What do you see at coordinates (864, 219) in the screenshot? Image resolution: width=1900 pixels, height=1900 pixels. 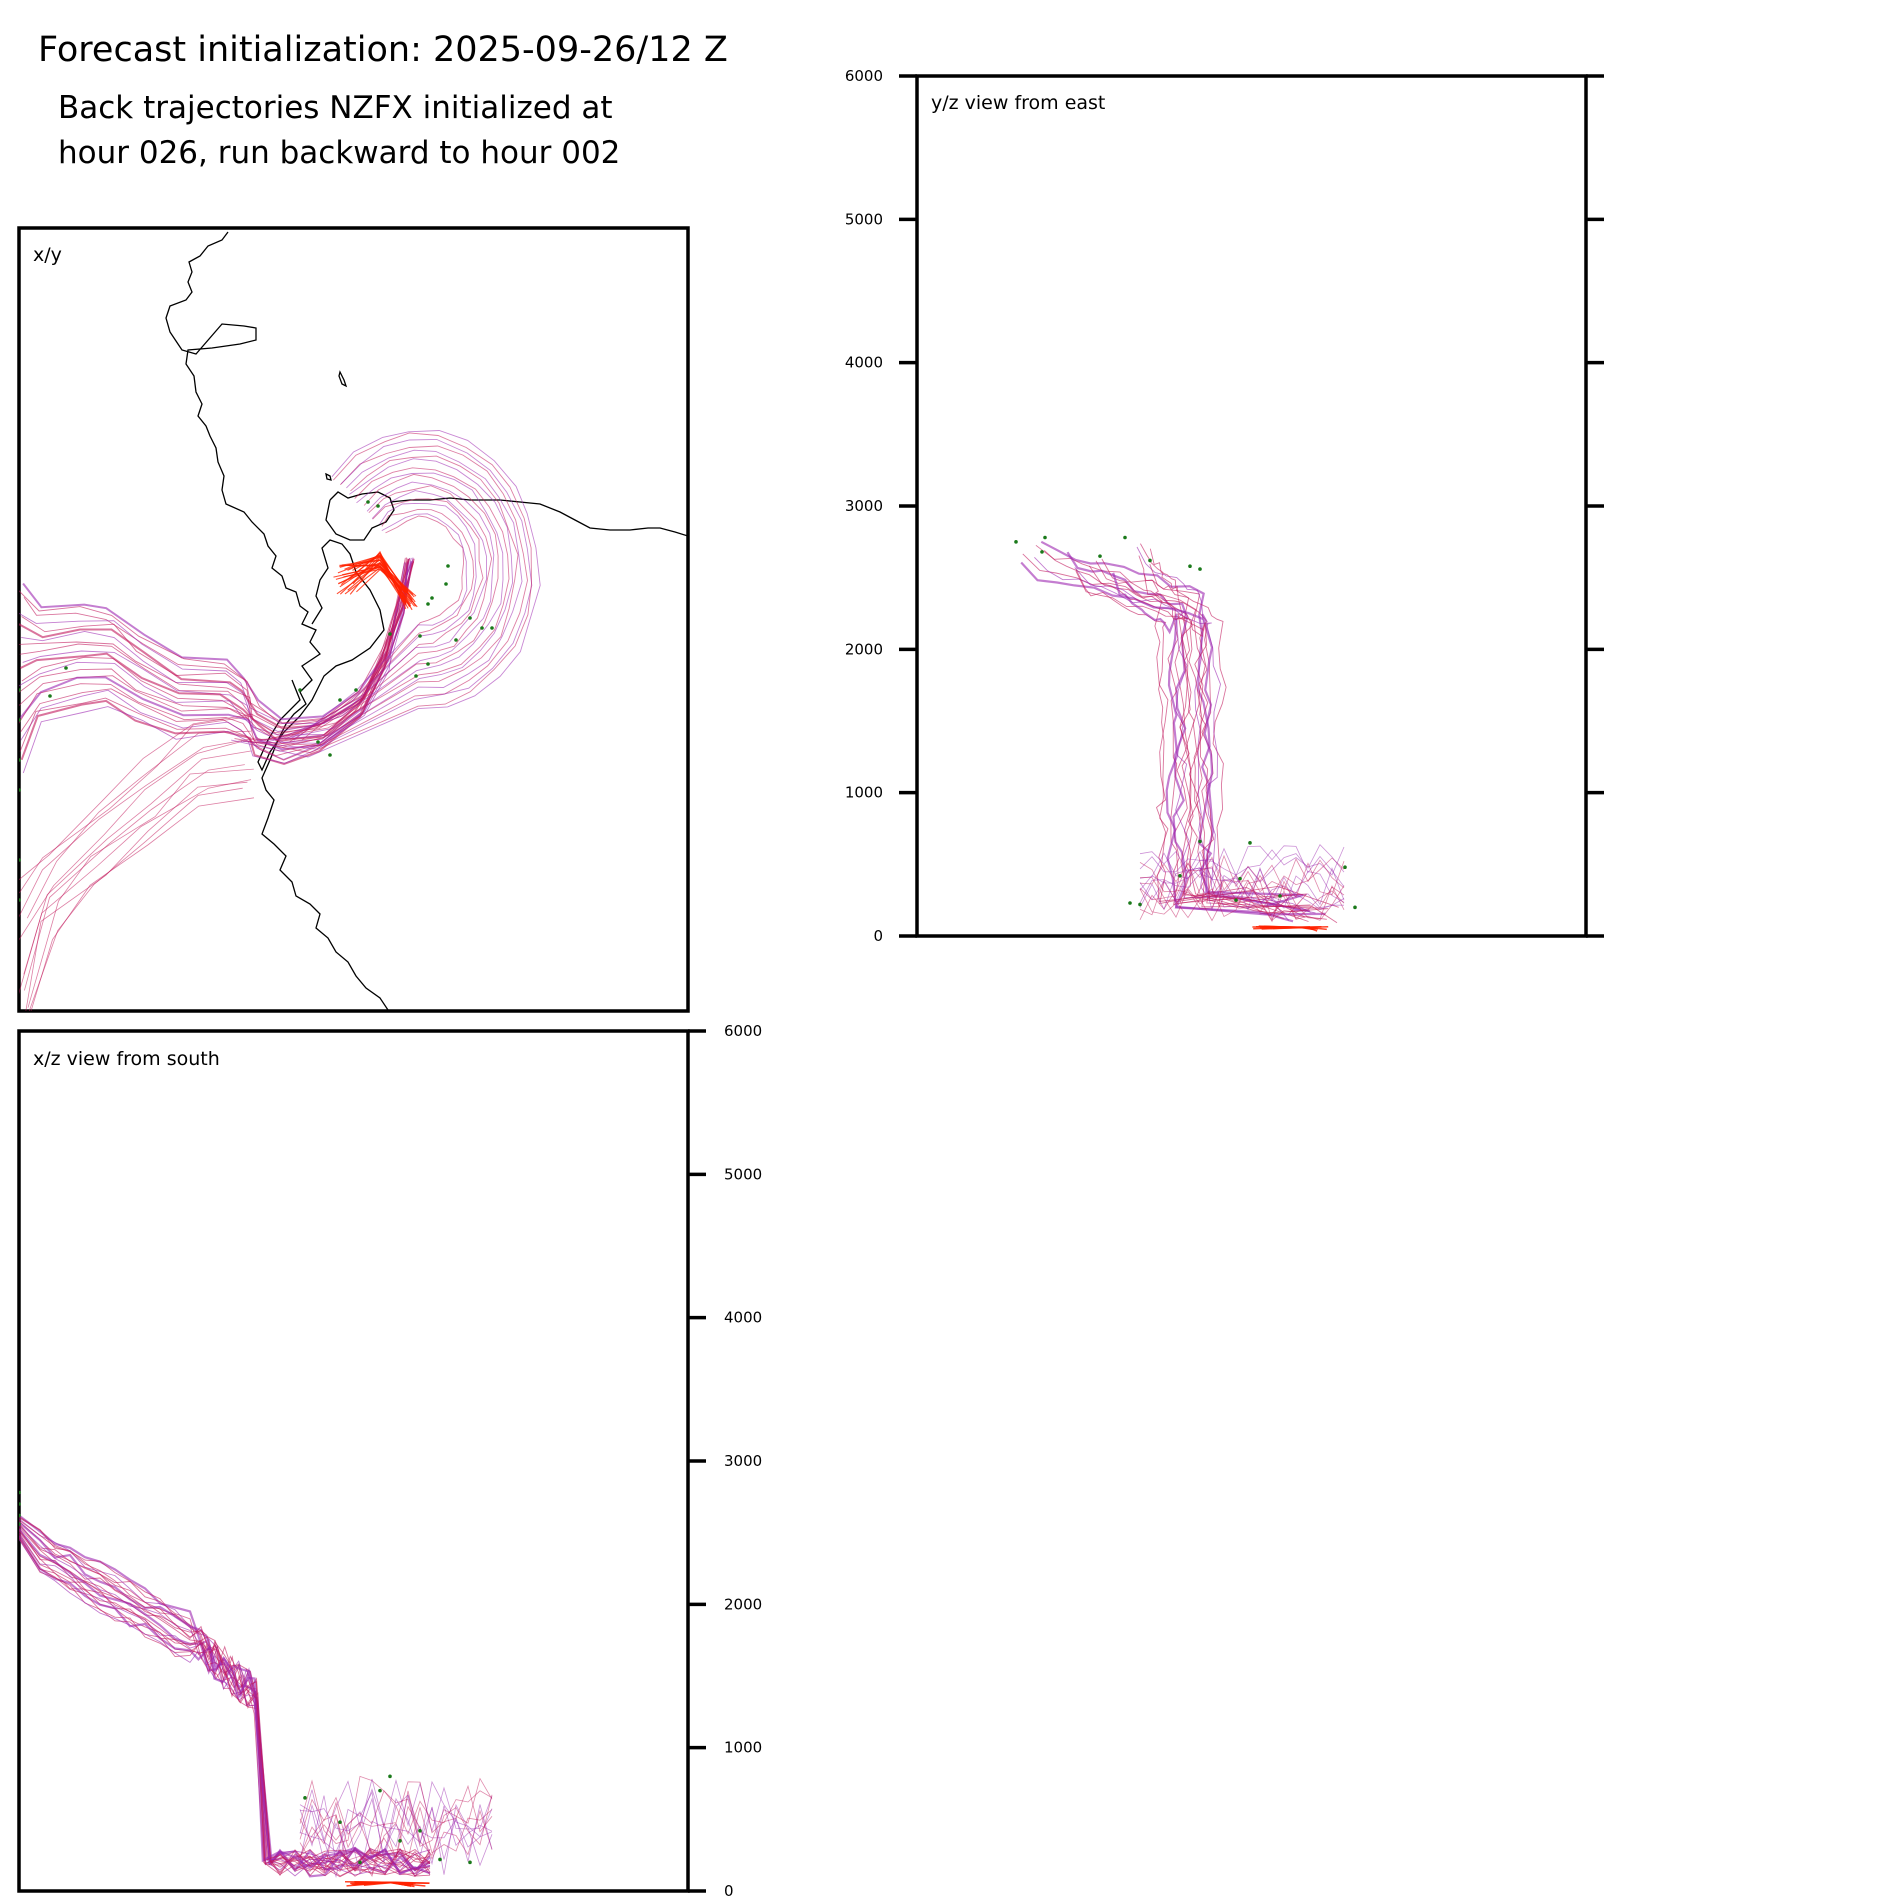 I see `y-tick-label-5000: 5000` at bounding box center [864, 219].